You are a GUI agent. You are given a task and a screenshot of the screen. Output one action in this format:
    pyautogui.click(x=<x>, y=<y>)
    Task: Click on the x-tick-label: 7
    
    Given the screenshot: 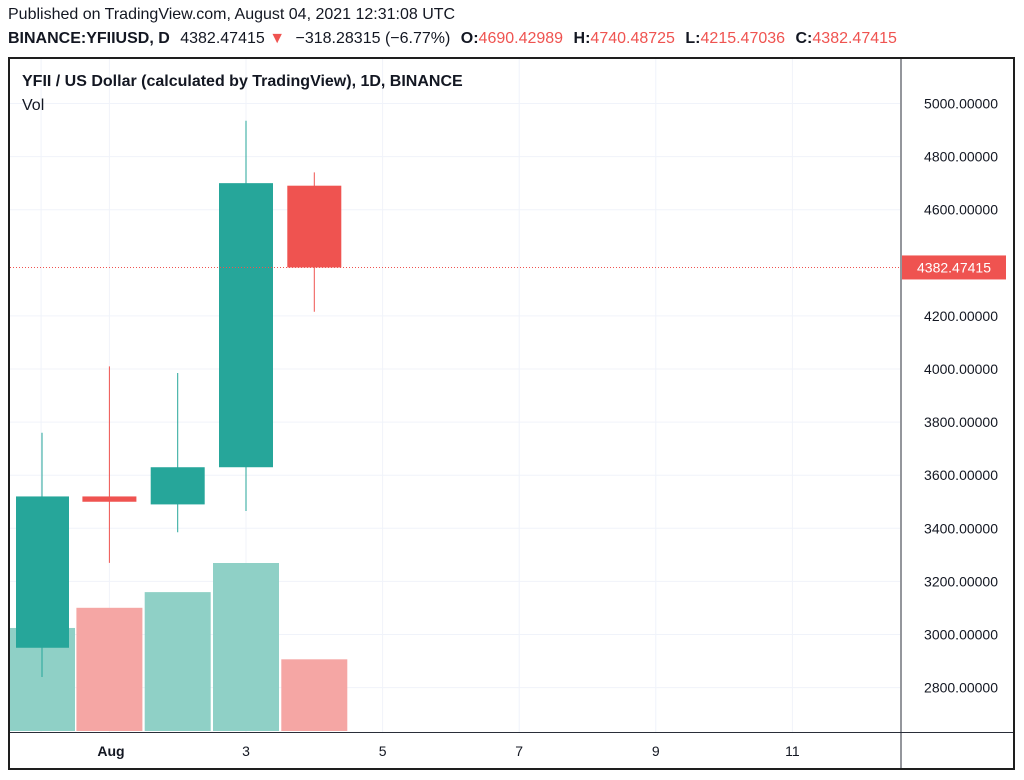 What is the action you would take?
    pyautogui.click(x=519, y=751)
    